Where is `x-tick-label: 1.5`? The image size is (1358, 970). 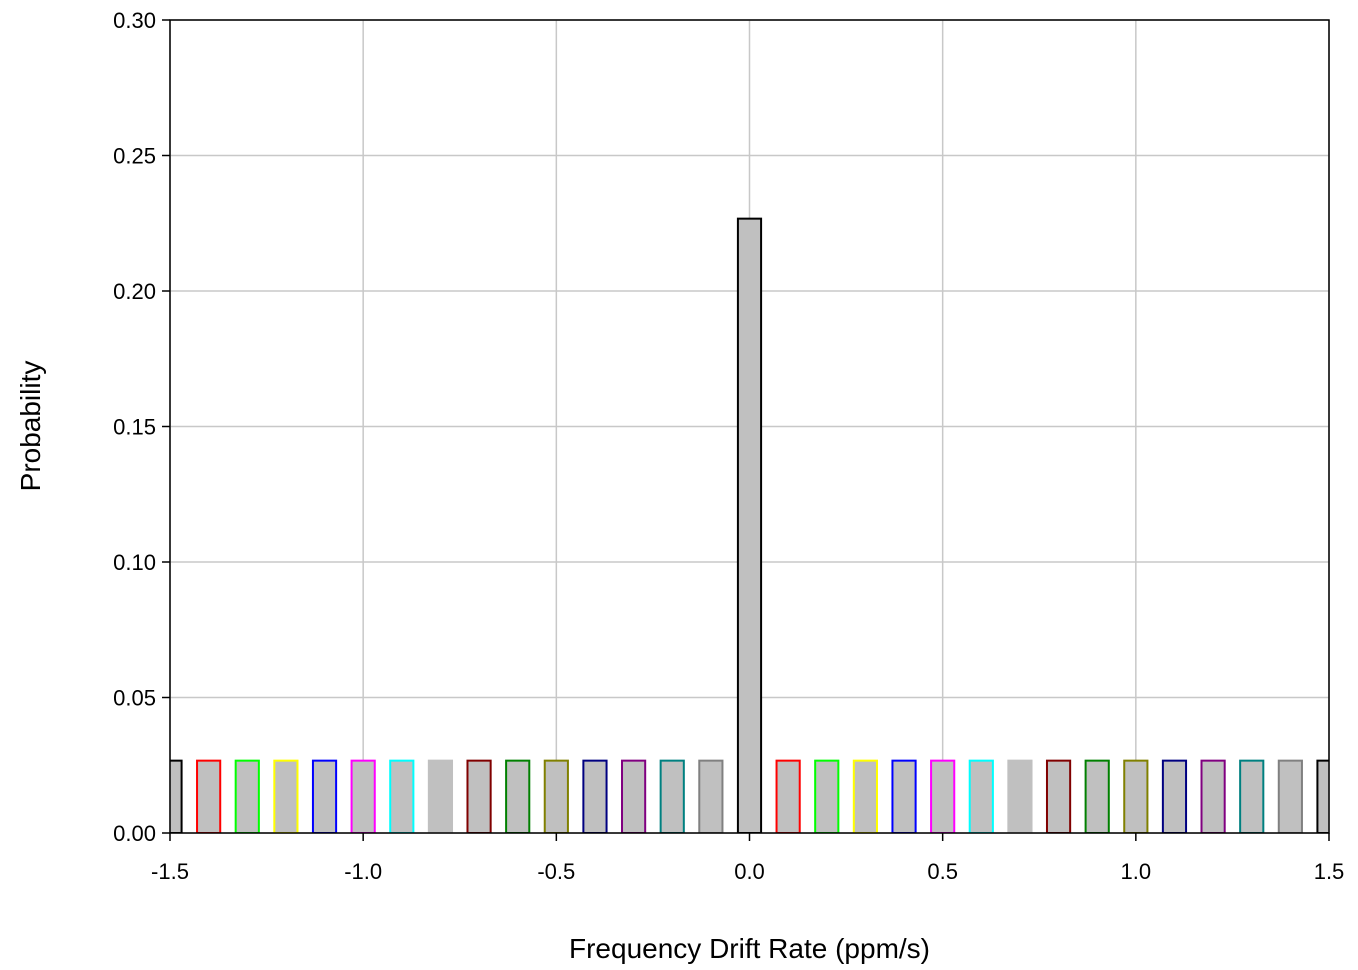
x-tick-label: 1.5 is located at coordinates (1329, 871).